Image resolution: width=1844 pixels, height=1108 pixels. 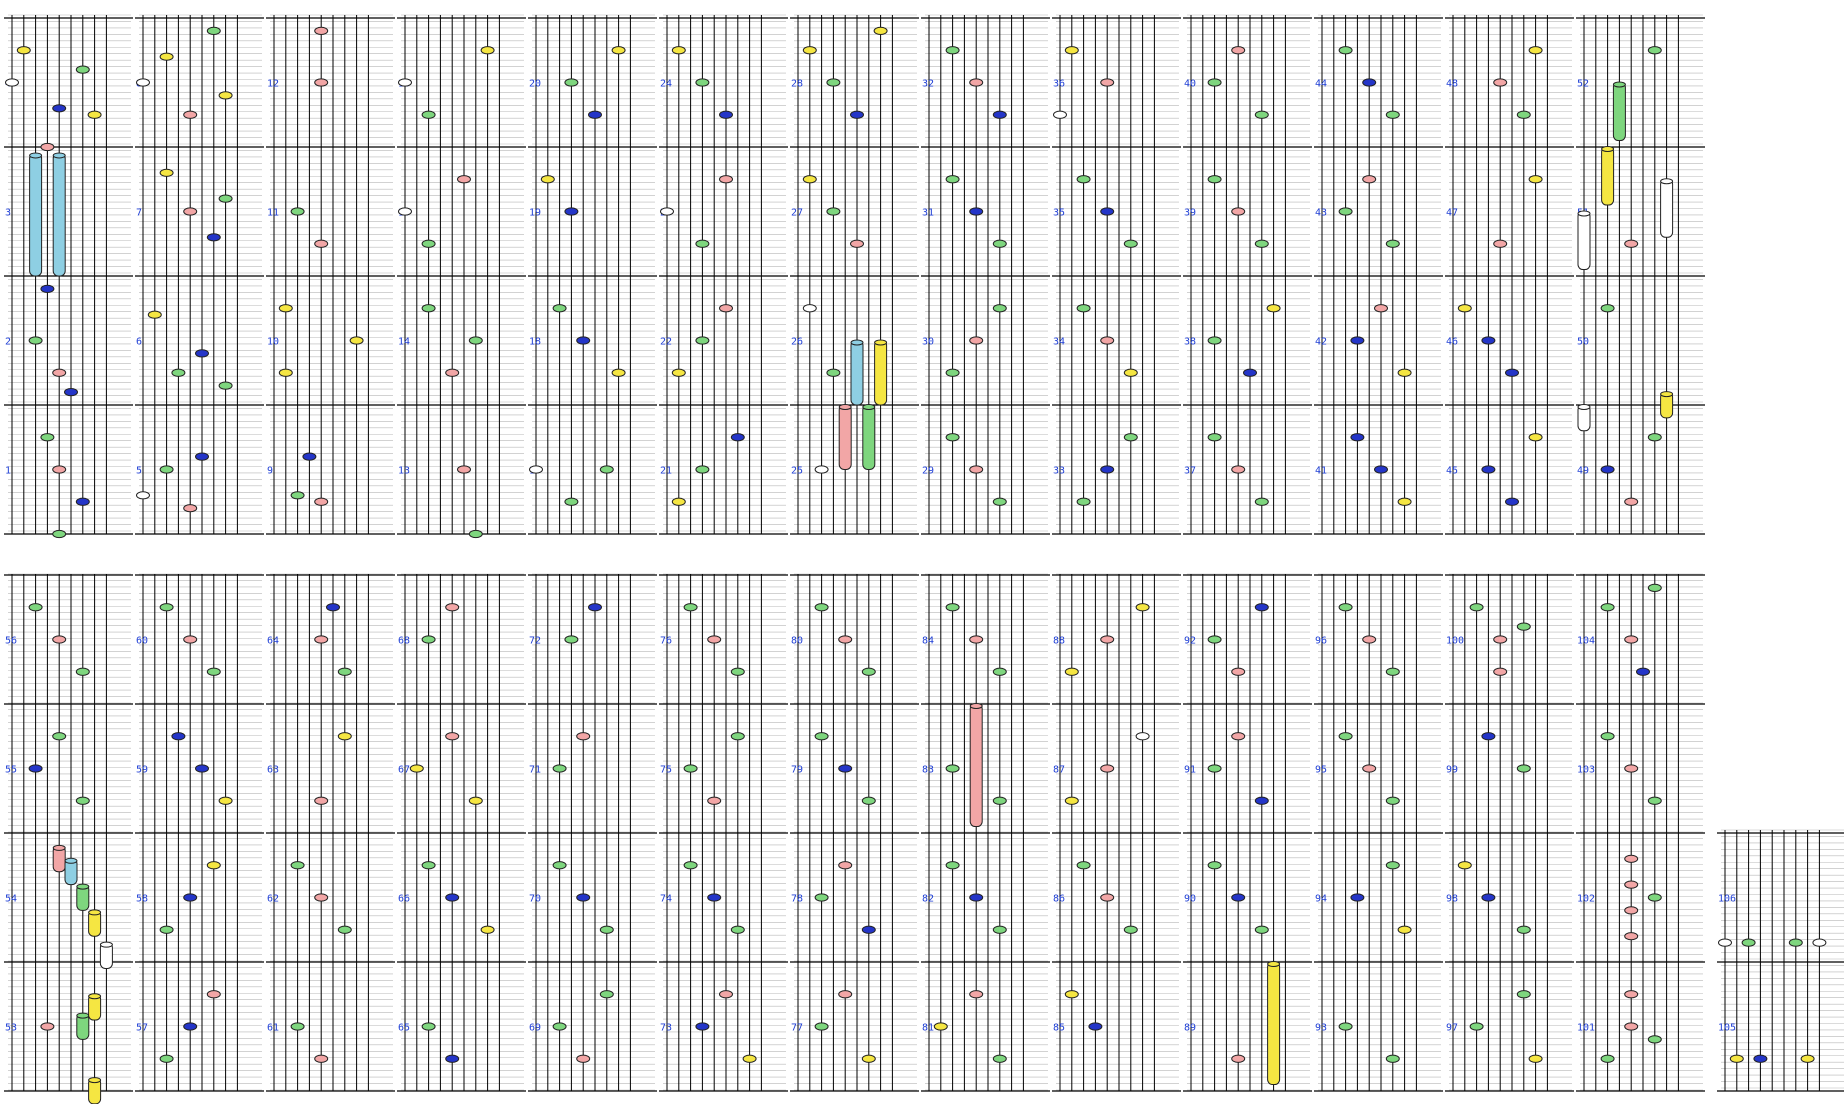 What do you see at coordinates (1727, 1028) in the screenshot?
I see `measure-number: 105` at bounding box center [1727, 1028].